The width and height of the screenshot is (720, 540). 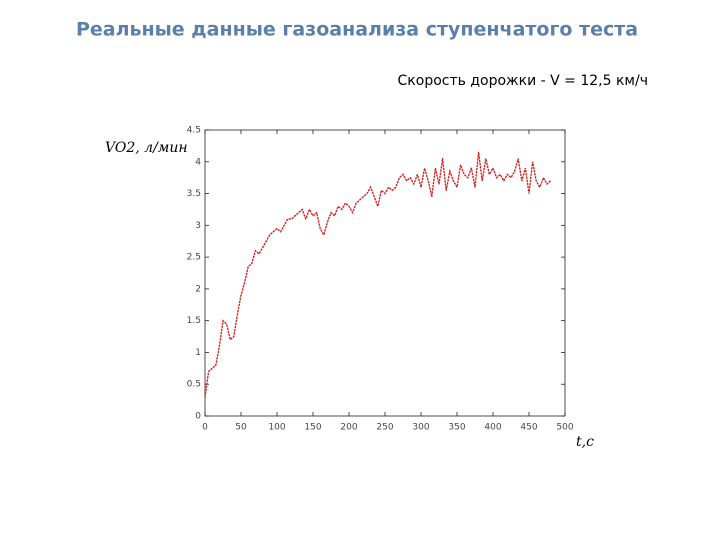 What do you see at coordinates (146, 148) in the screenshot?
I see `y-axis-label: VO2, л/мин` at bounding box center [146, 148].